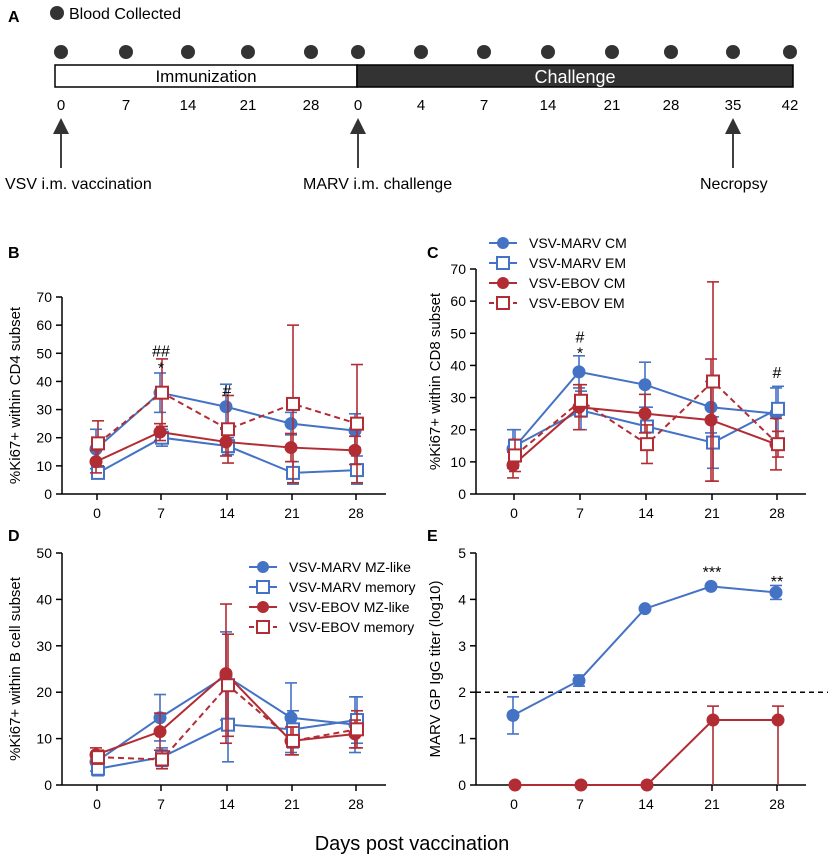 Image resolution: width=832 pixels, height=861 pixels. I want to click on y-axis-label: MARV GP IgG titer (log10), so click(435, 668).